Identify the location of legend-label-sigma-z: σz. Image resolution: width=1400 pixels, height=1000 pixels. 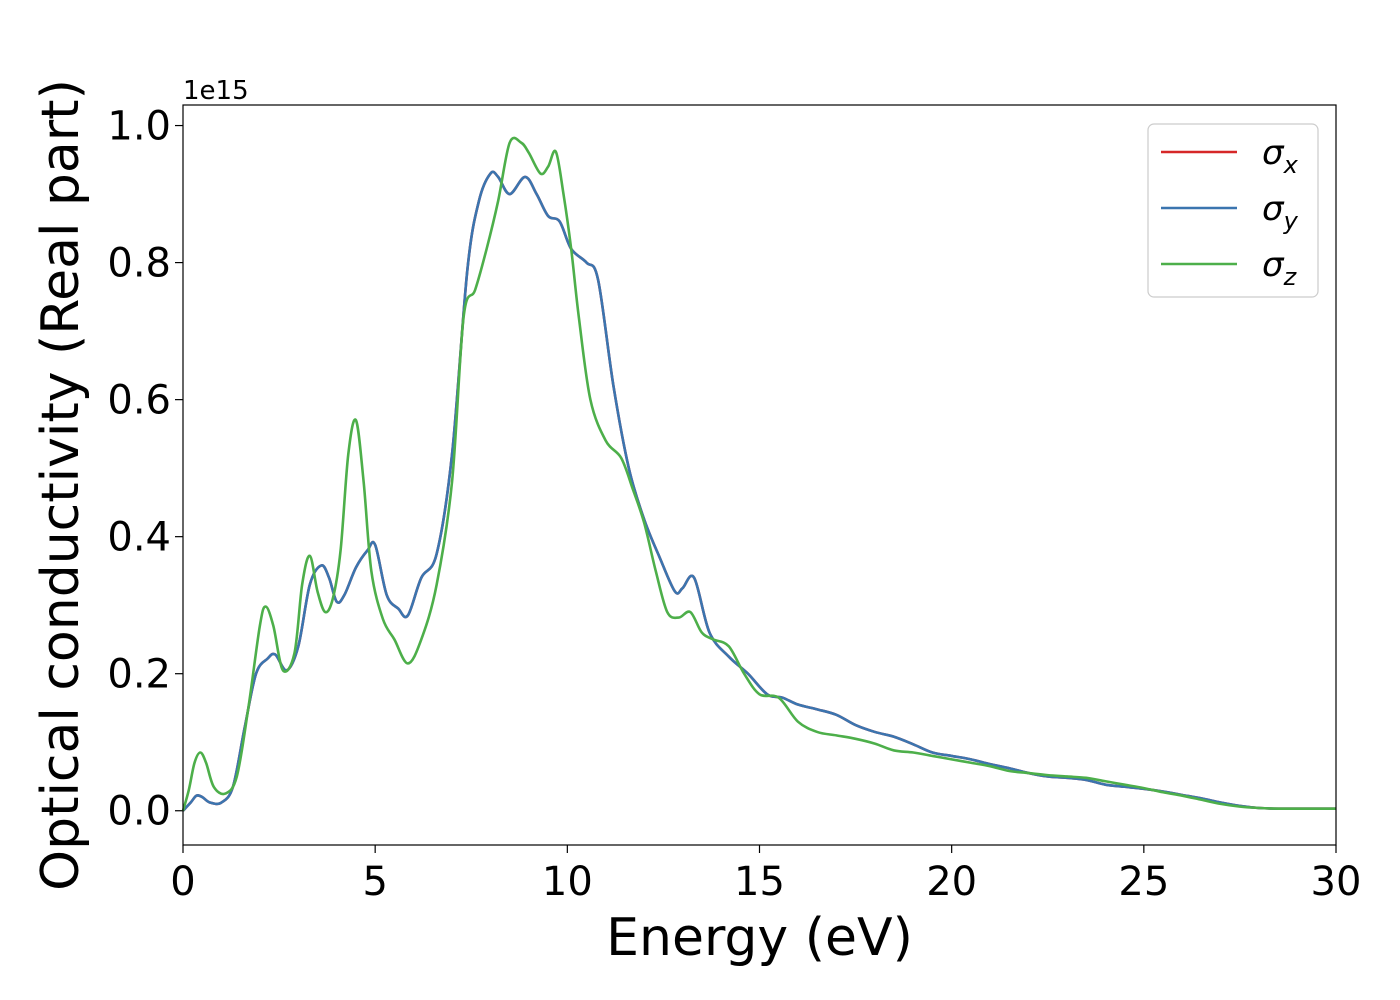
(1280, 268).